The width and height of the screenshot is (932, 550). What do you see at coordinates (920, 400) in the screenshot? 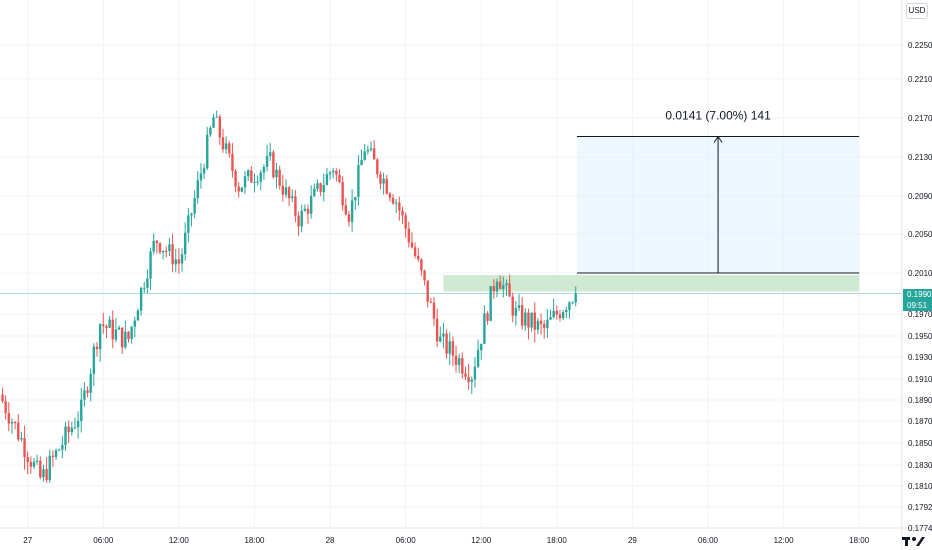
I see `y-tick-label: 0.1890` at bounding box center [920, 400].